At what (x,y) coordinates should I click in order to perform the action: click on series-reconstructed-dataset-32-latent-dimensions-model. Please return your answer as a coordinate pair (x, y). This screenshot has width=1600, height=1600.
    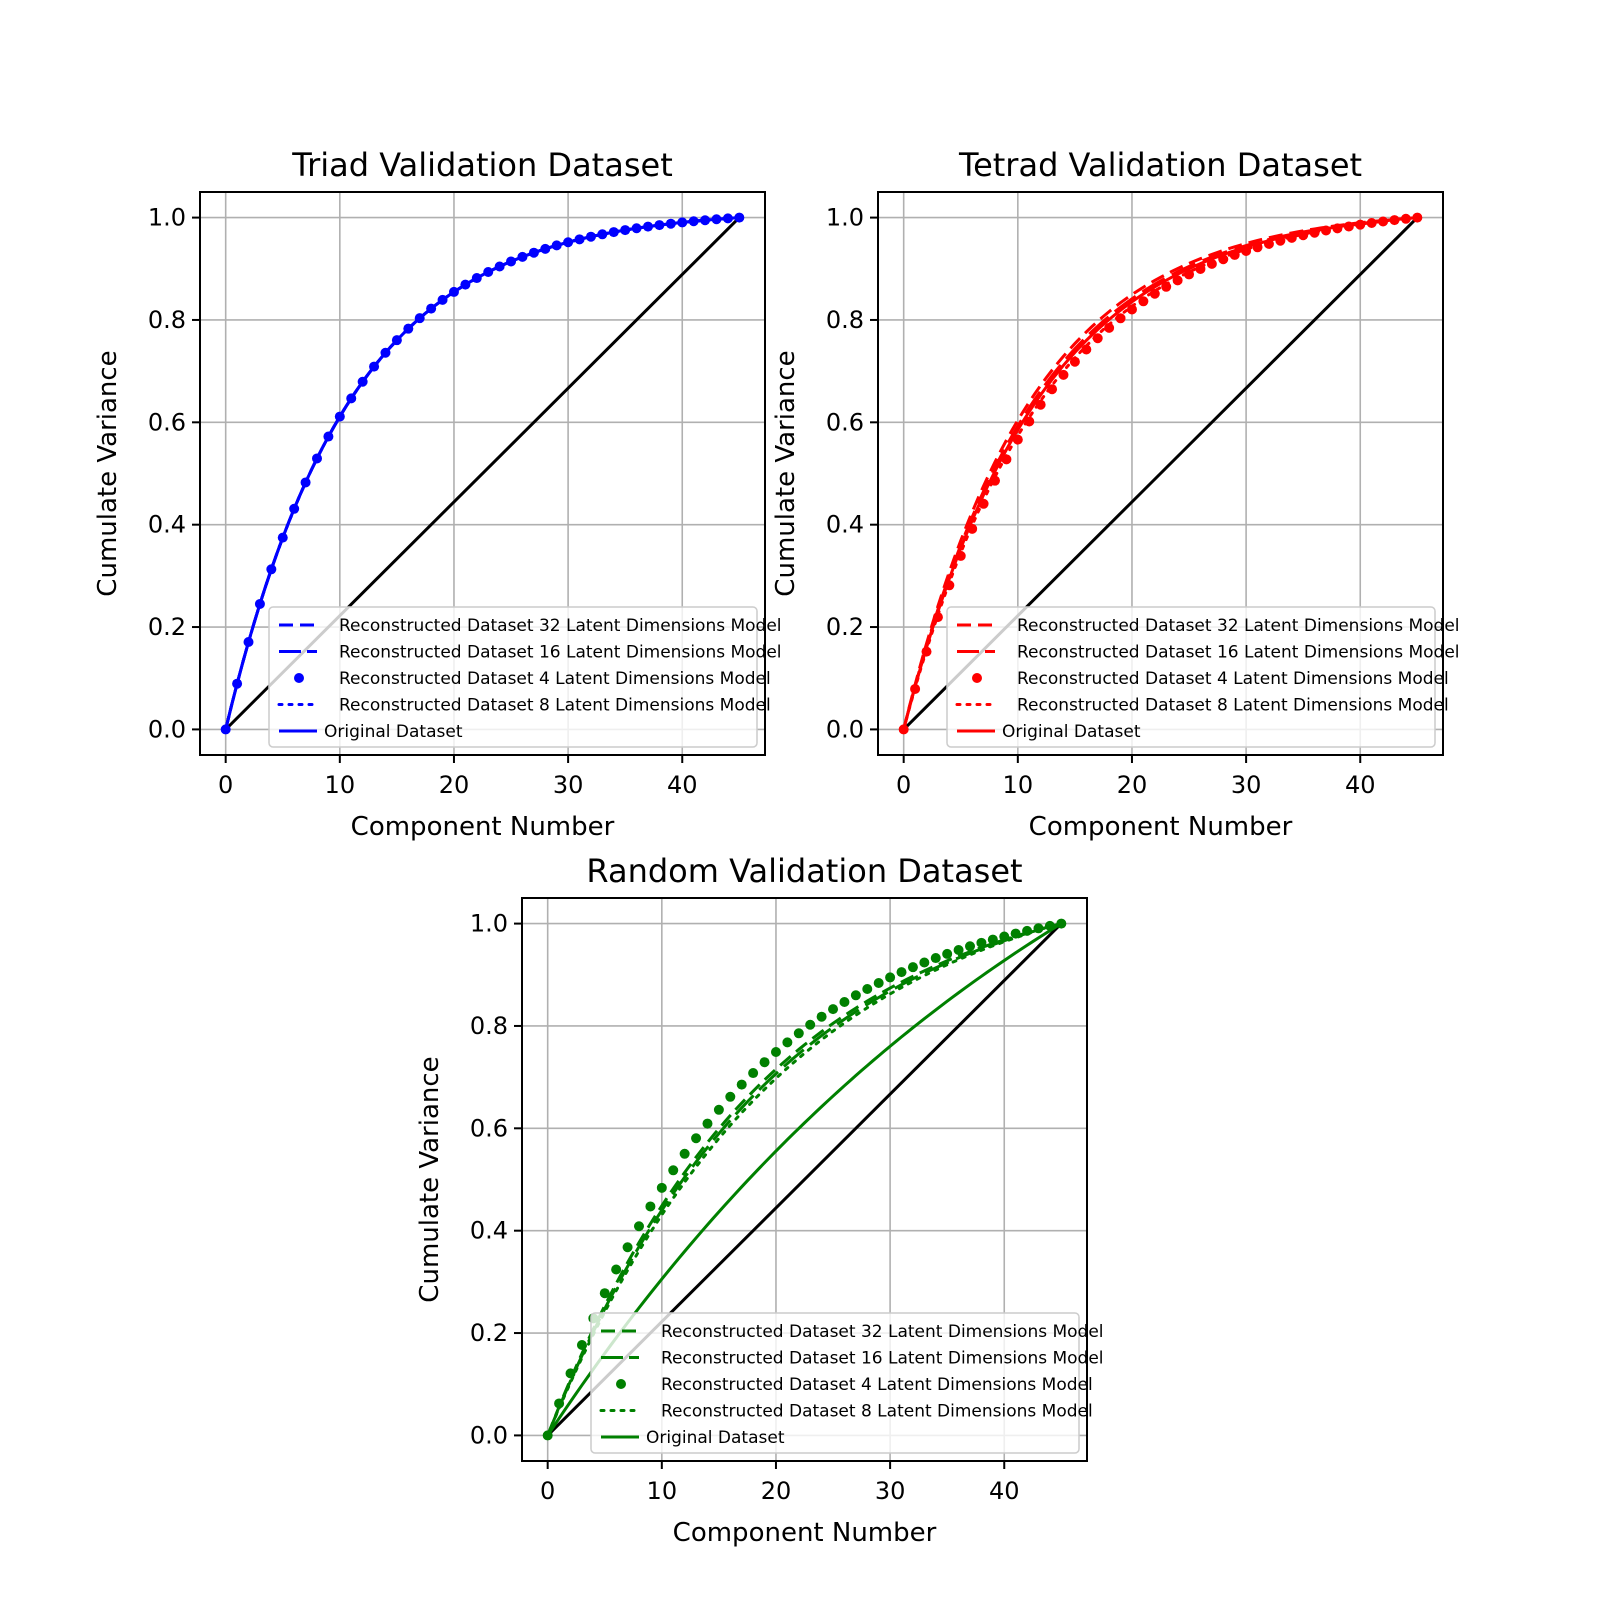
    Looking at the image, I should click on (804, 1179).